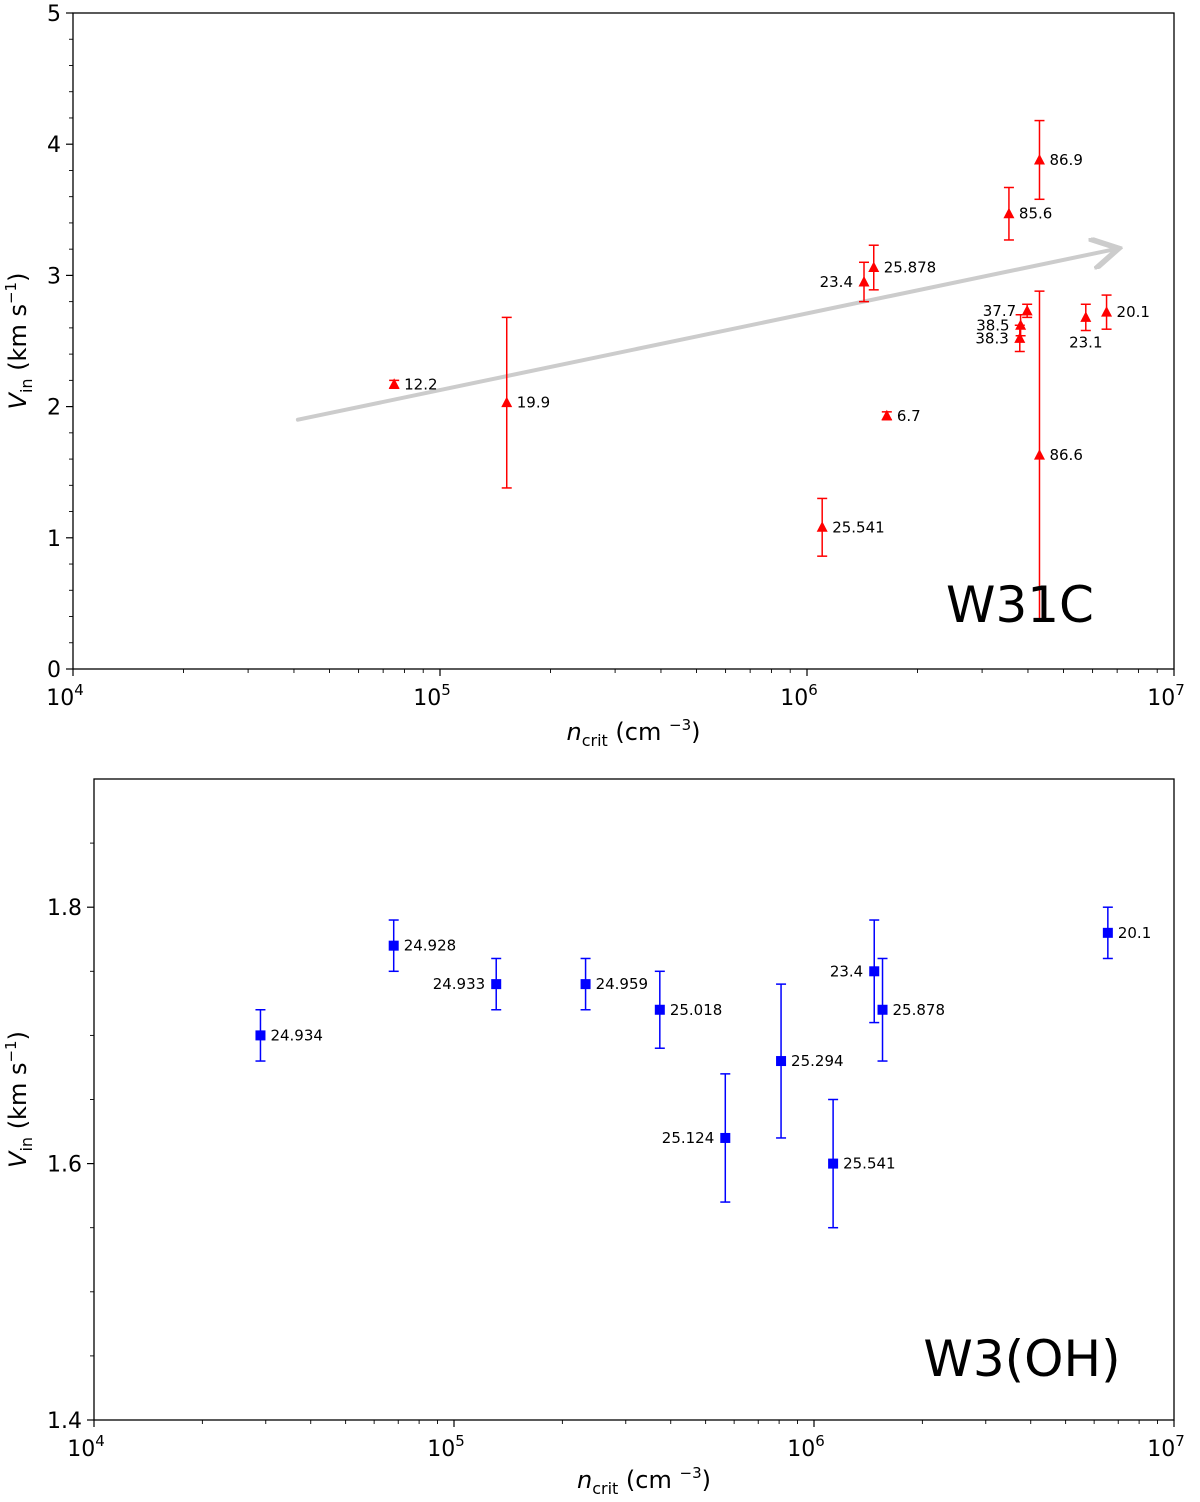 The height and width of the screenshot is (1502, 1200). What do you see at coordinates (64, 1165) in the screenshot?
I see `chart1-y-tick-label: 1.6` at bounding box center [64, 1165].